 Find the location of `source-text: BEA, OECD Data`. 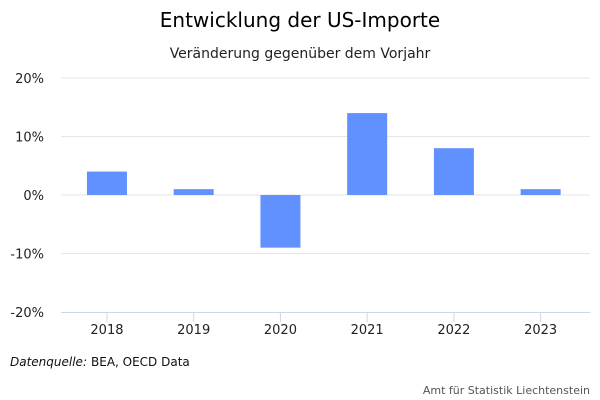

source-text: BEA, OECD Data is located at coordinates (140, 362).